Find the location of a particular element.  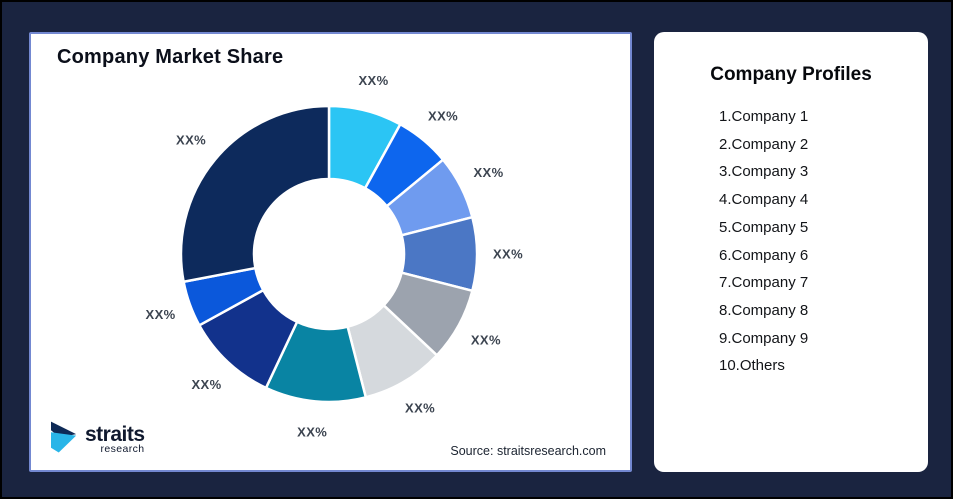

donut-segment-label-10: XX% is located at coordinates (191, 139).